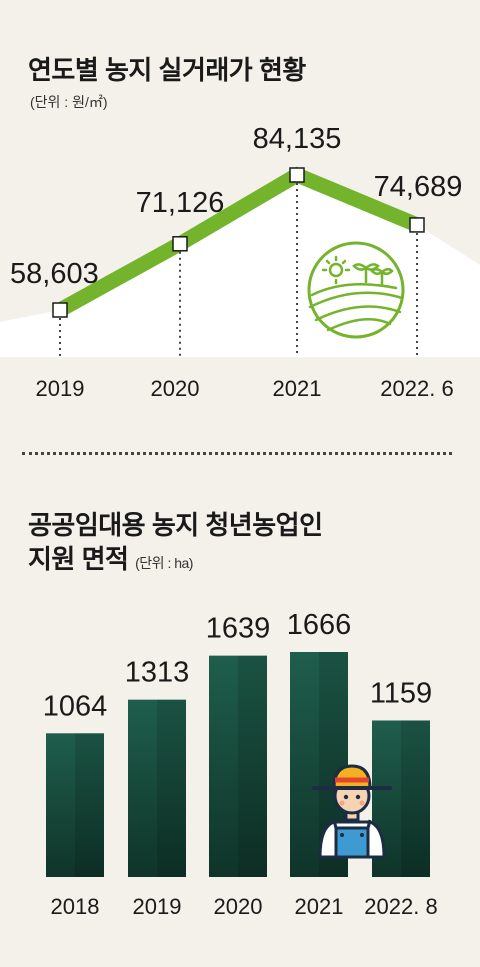 This screenshot has height=967, width=480. Describe the element at coordinates (238, 241) in the screenshot. I see `series-line` at that location.